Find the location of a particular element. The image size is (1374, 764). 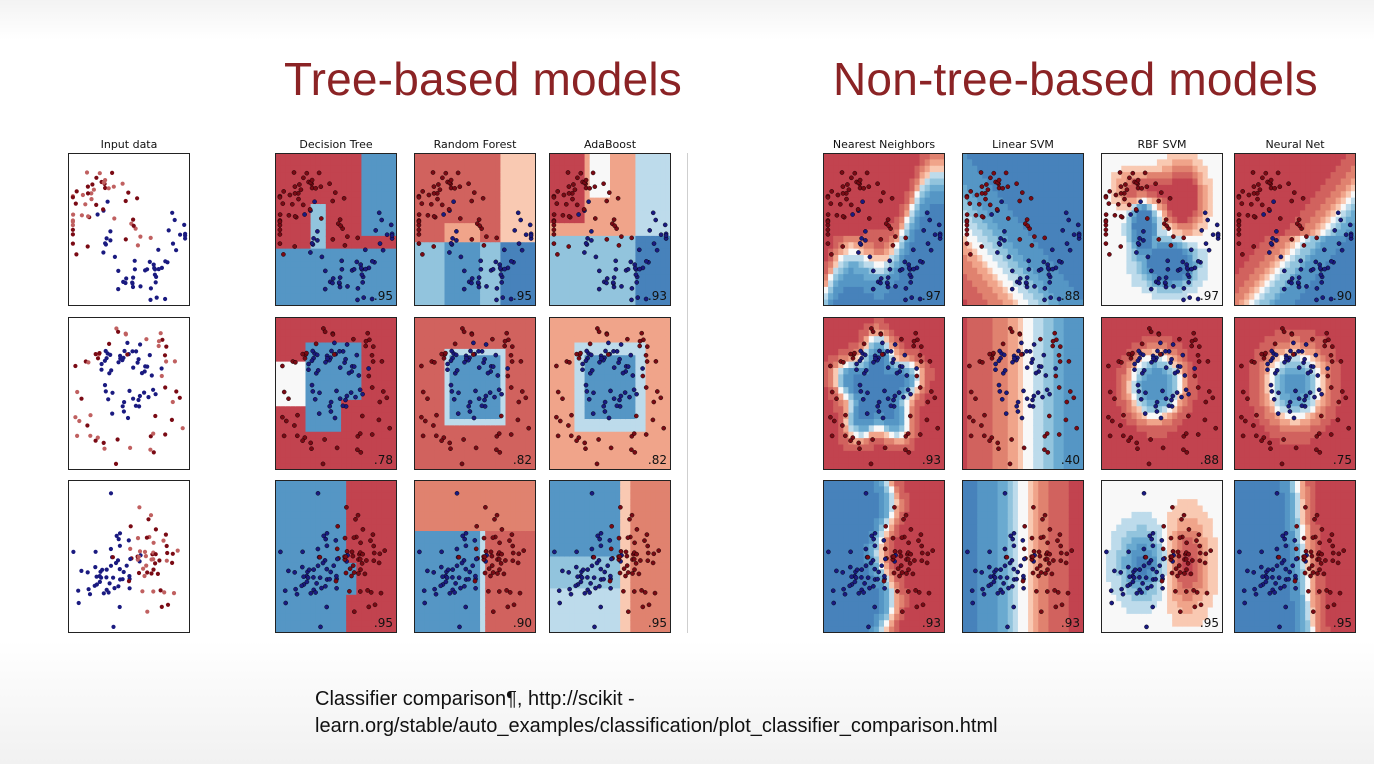

score-label: .82 is located at coordinates (522, 460).